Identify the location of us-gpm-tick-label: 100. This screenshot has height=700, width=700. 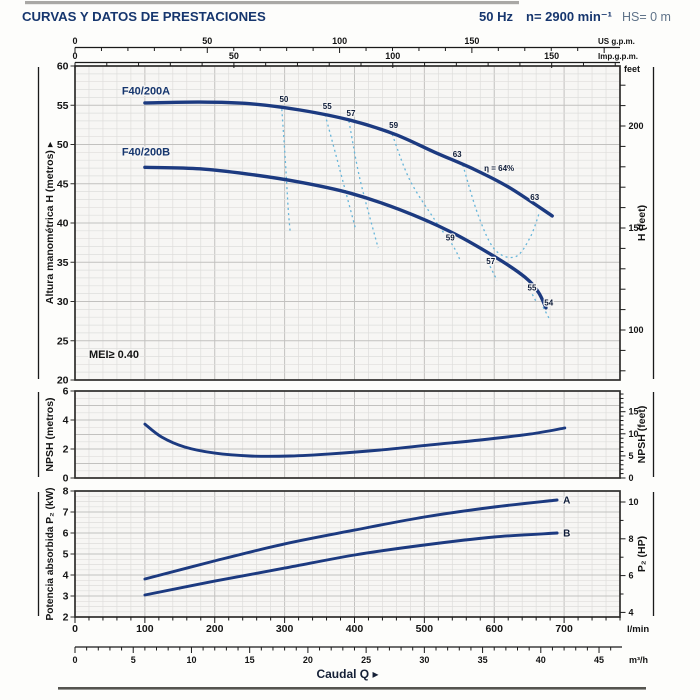
(339, 41).